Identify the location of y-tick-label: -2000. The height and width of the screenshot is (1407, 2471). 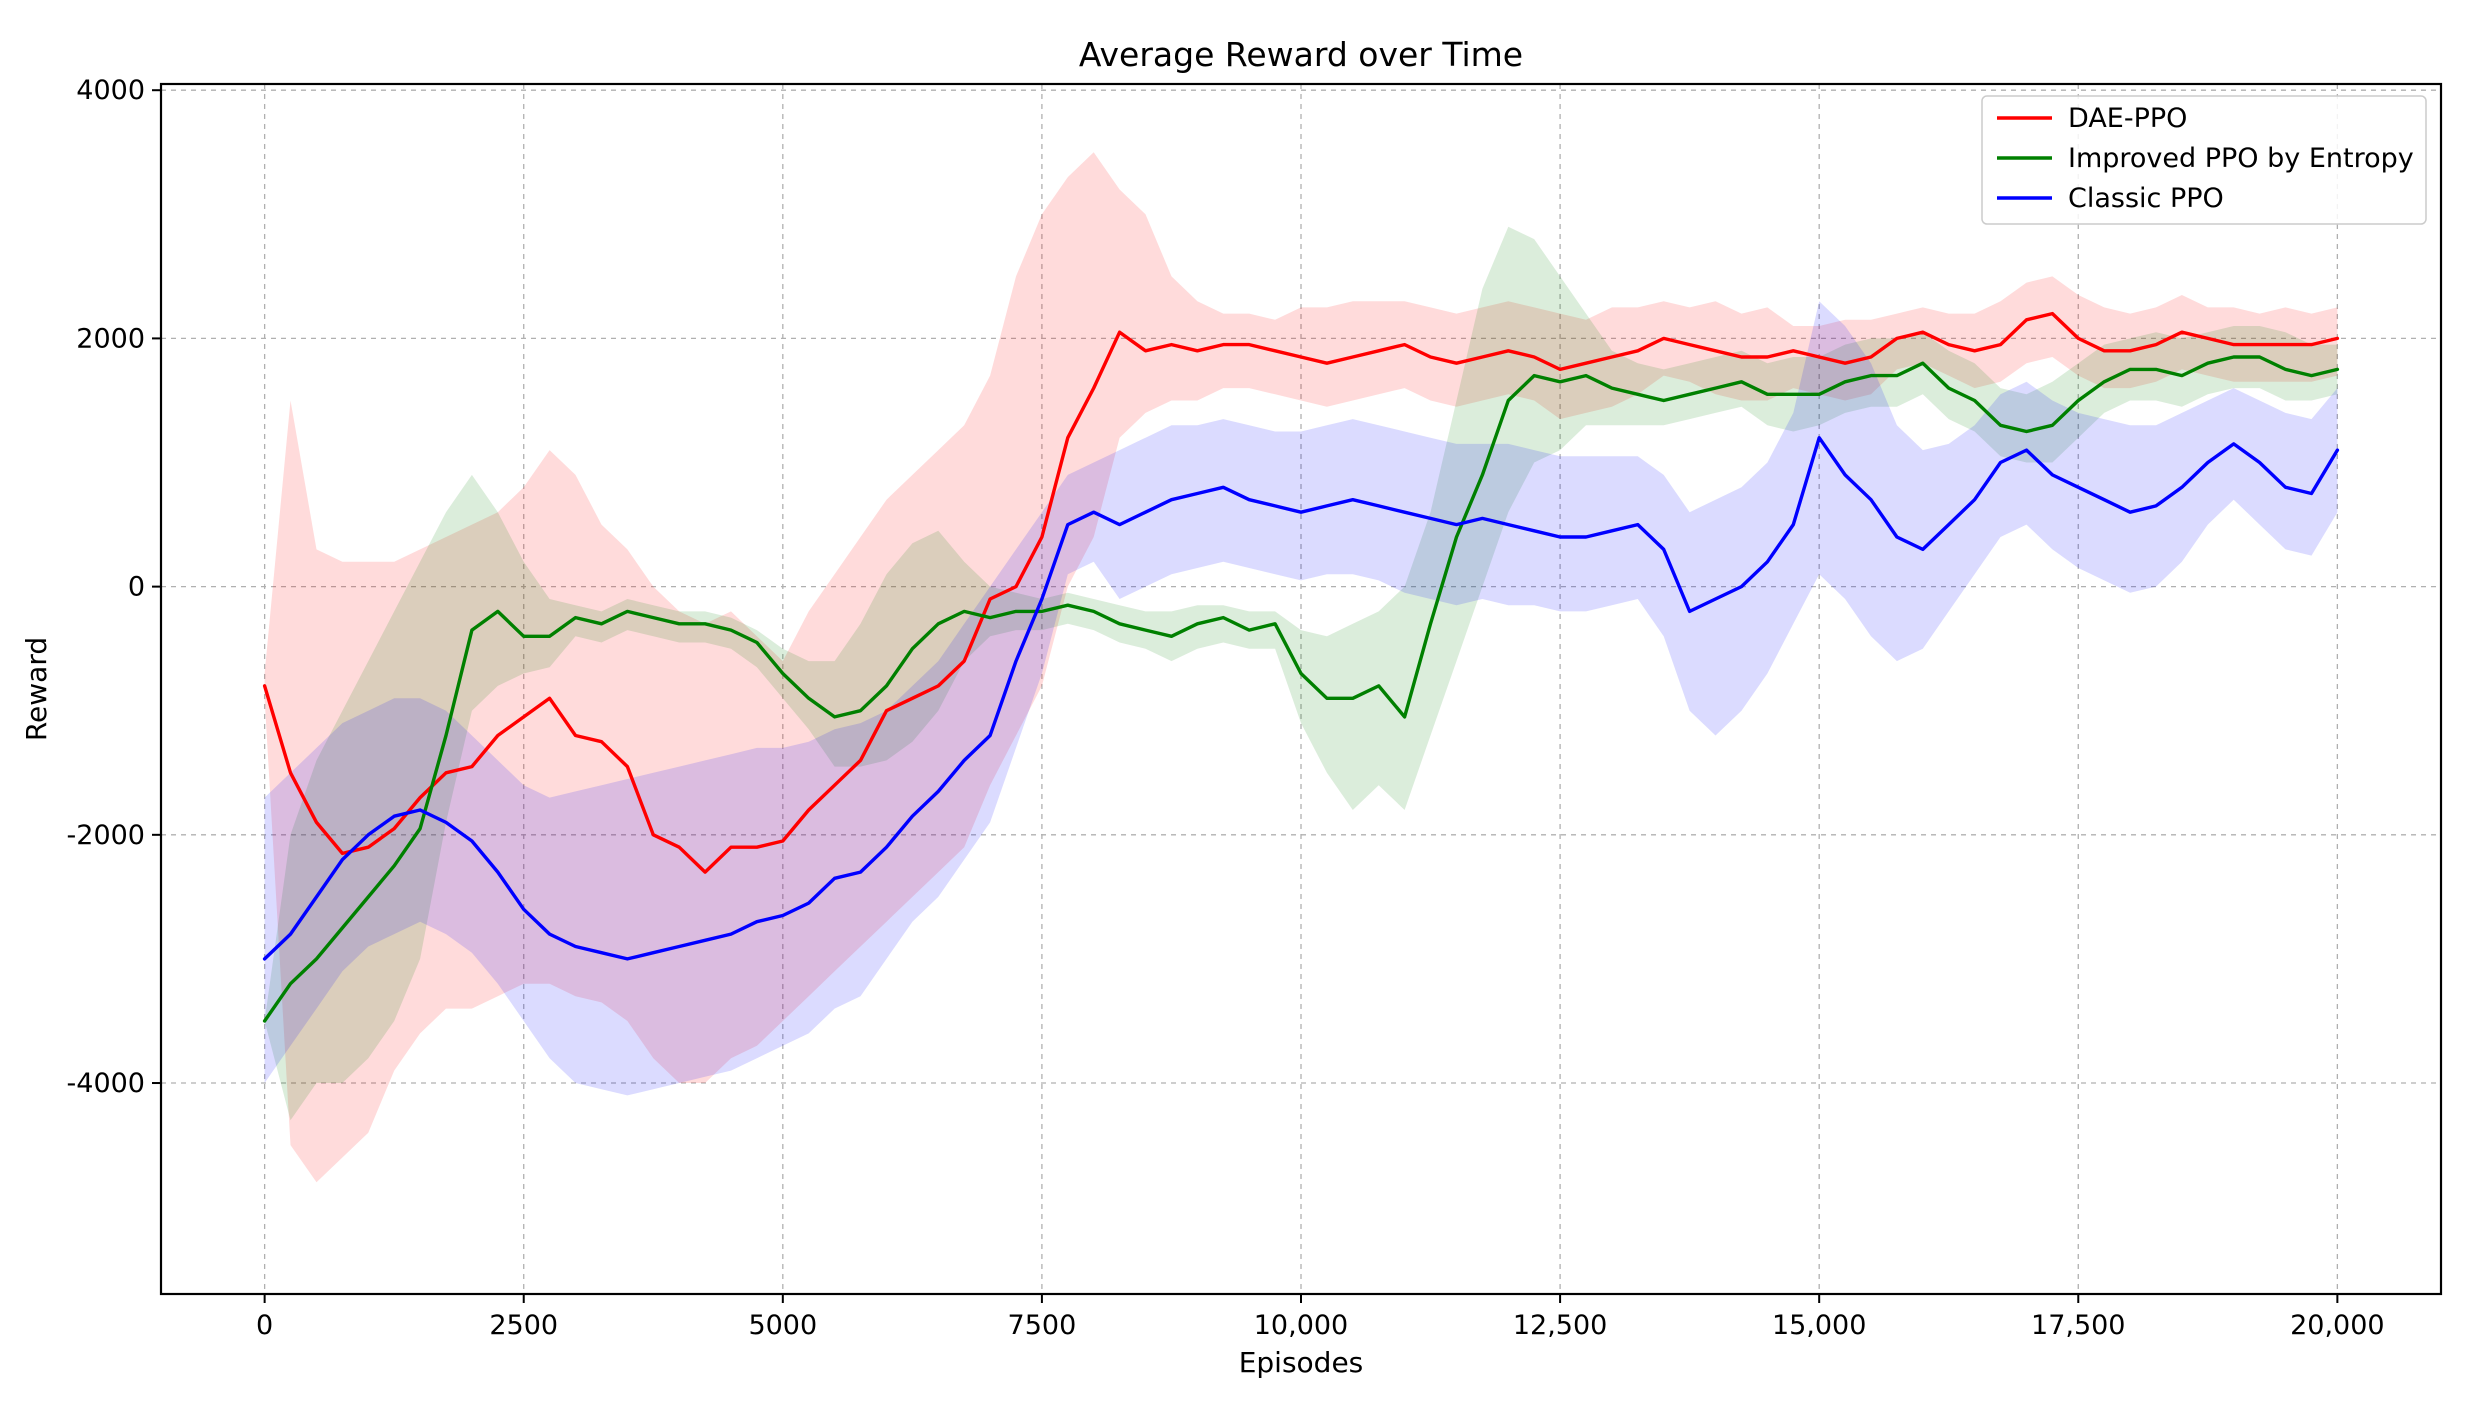
(106, 835).